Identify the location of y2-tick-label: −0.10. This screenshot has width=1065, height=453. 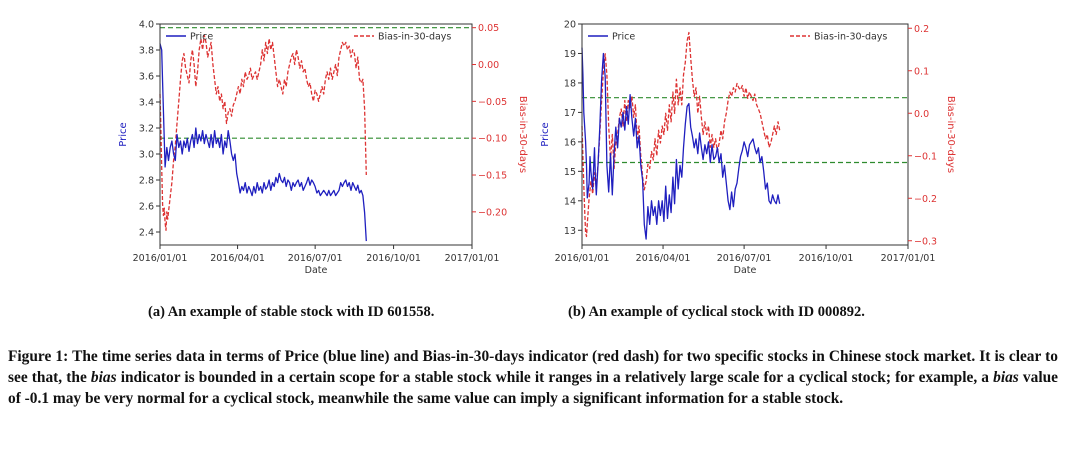
(492, 139).